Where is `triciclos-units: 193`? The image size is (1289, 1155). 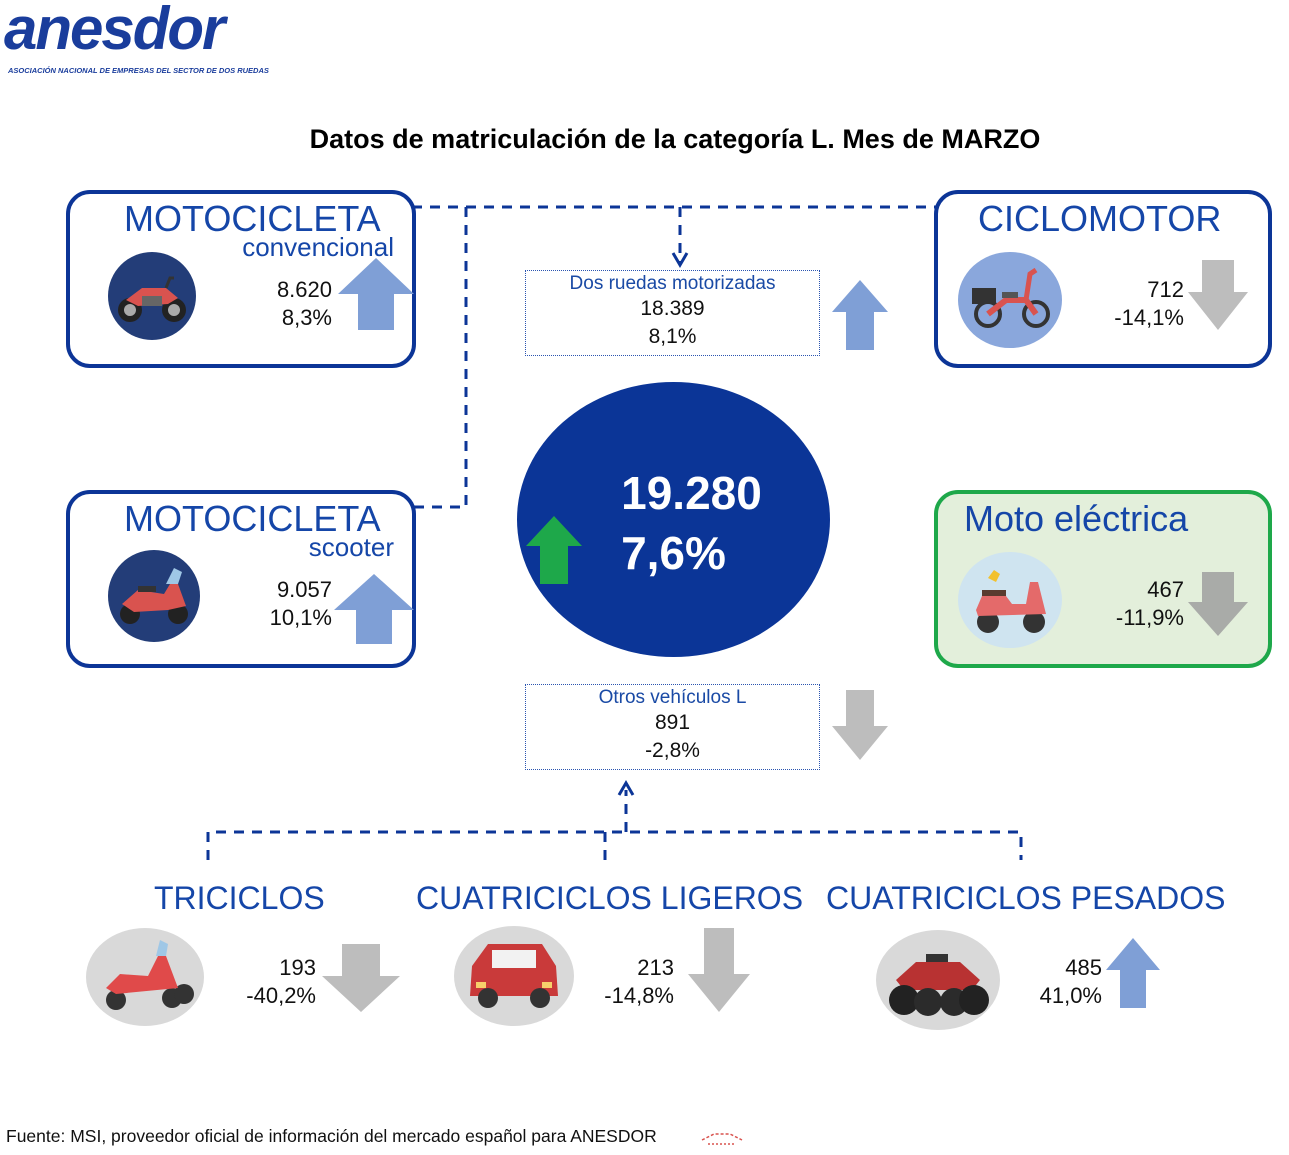
triciclos-units: 193 is located at coordinates (297, 967).